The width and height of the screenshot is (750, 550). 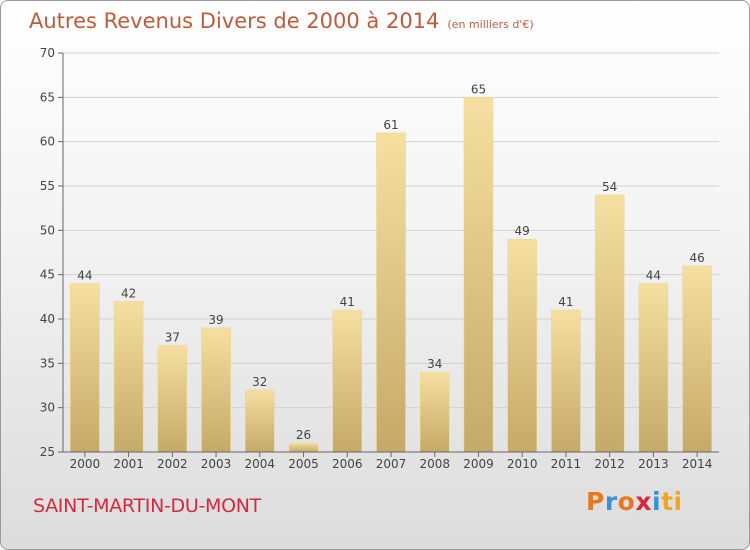 I want to click on x-tick-label: 2006, so click(x=347, y=464).